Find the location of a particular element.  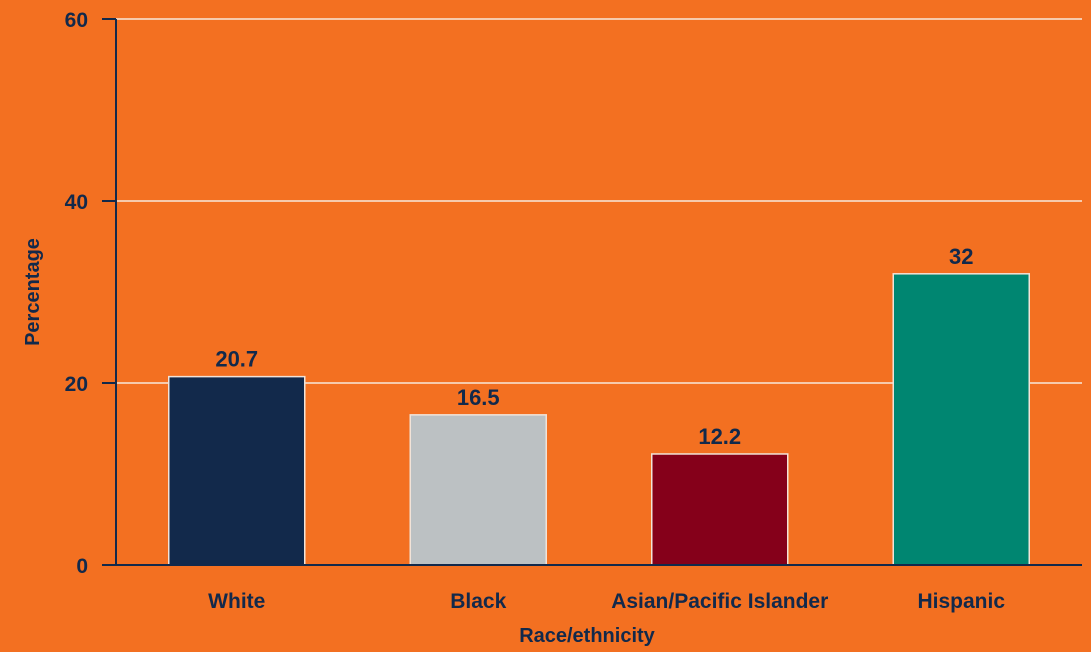

x-tick-label: Black is located at coordinates (478, 601).